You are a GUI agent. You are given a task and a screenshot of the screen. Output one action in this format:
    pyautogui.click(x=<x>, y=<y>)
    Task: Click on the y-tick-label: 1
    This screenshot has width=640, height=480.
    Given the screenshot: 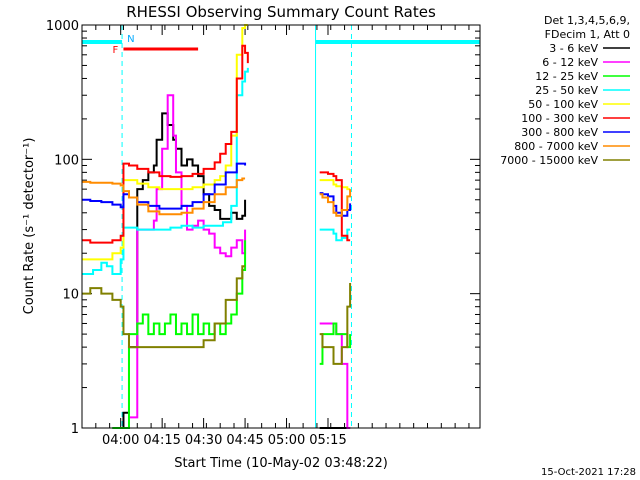 What is the action you would take?
    pyautogui.click(x=75, y=429)
    